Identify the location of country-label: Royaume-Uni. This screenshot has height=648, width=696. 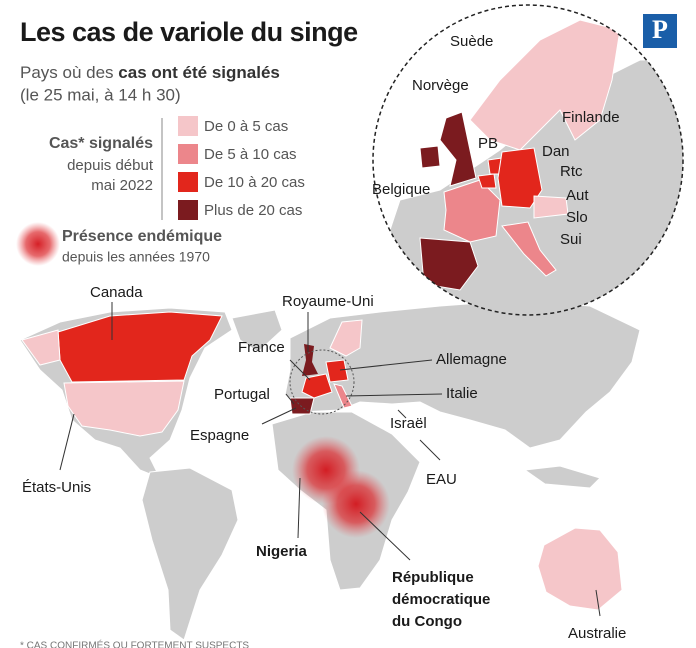
(328, 301).